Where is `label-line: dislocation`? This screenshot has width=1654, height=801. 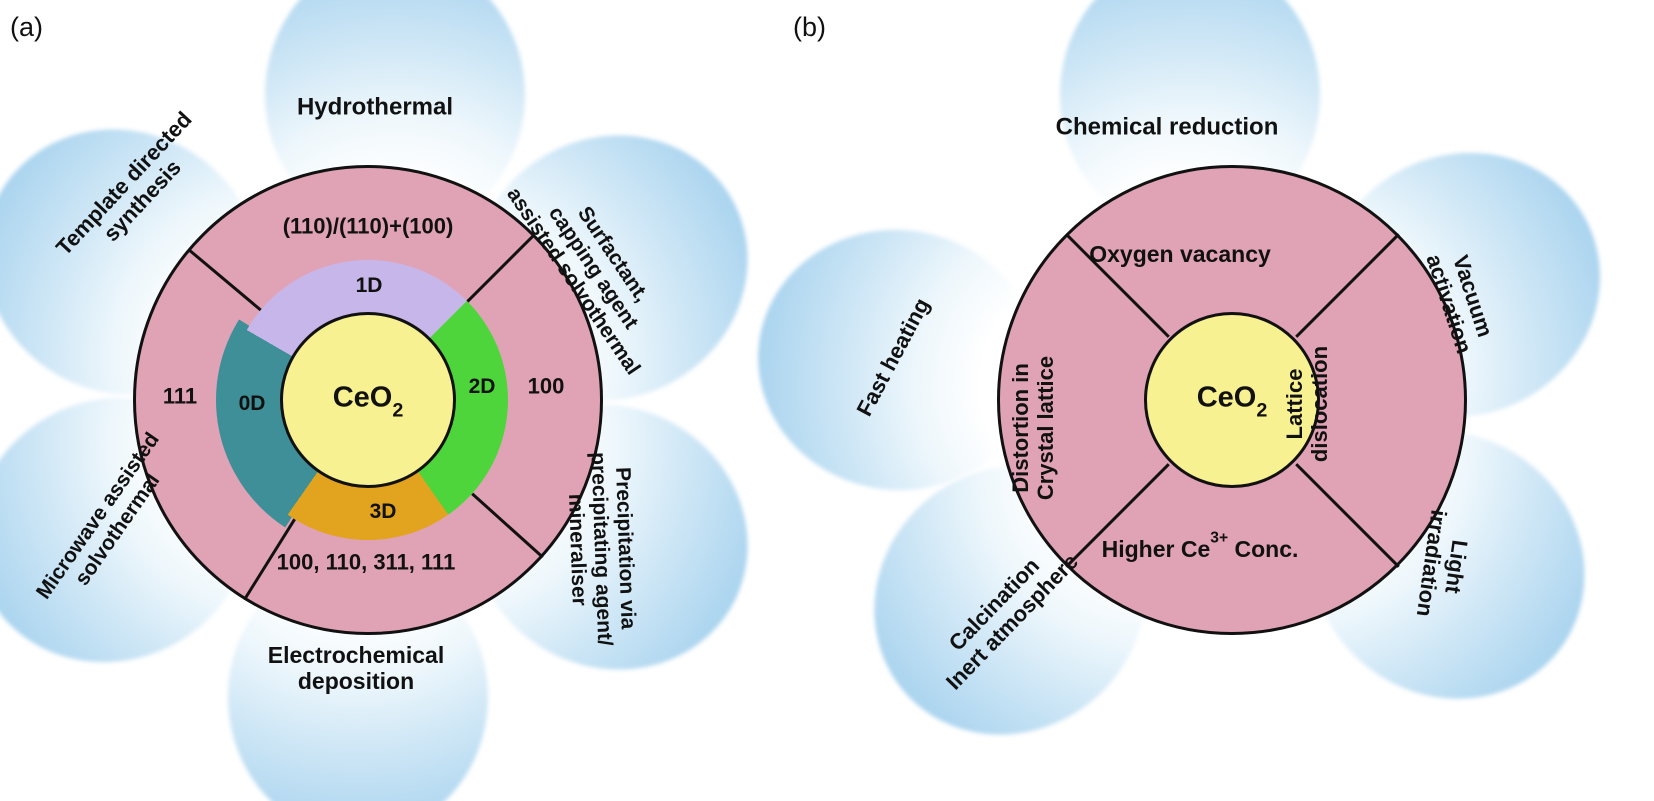 label-line: dislocation is located at coordinates (1319, 404).